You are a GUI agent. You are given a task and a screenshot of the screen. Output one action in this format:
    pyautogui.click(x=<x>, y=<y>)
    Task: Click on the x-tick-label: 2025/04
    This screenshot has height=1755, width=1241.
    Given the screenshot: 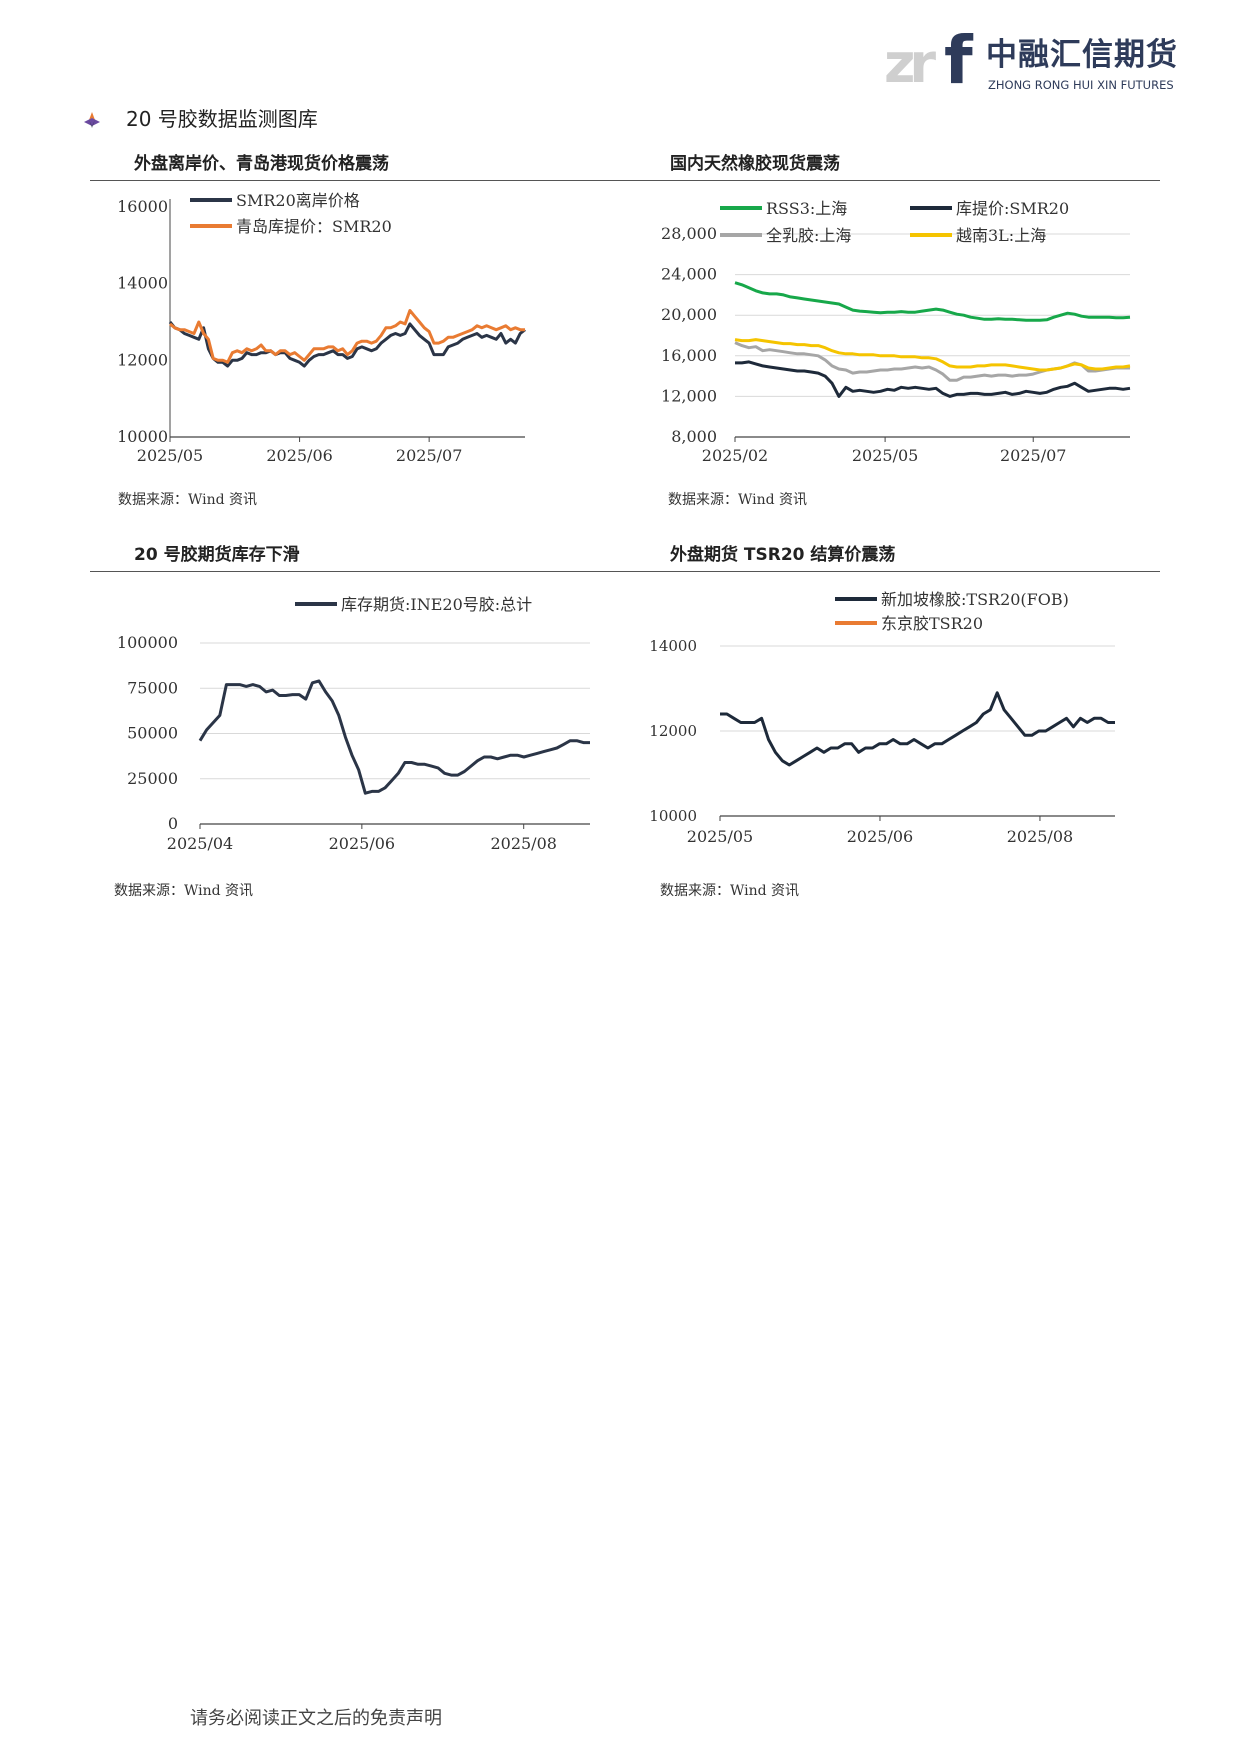 What is the action you would take?
    pyautogui.click(x=200, y=843)
    